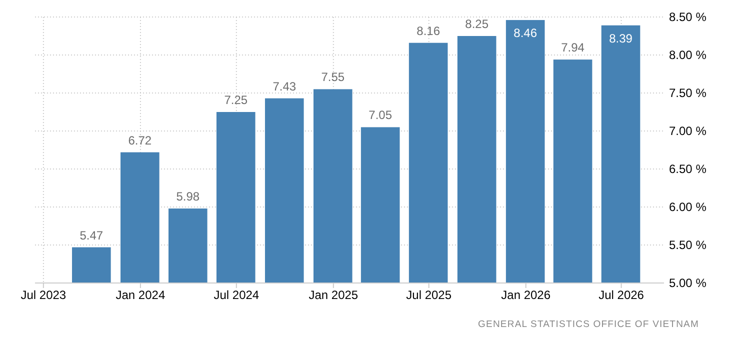  I want to click on y-tick-label: 7.00 %, so click(688, 131).